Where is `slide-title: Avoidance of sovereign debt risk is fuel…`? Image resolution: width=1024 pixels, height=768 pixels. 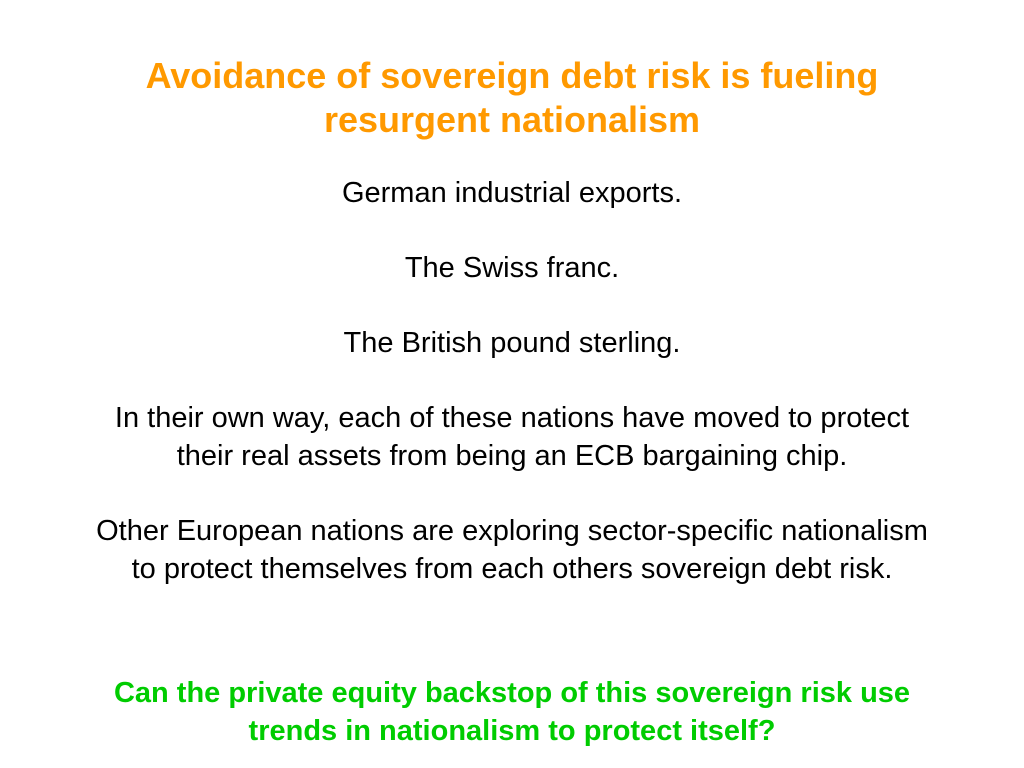
slide-title: Avoidance of sovereign debt risk is fuel… is located at coordinates (512, 98).